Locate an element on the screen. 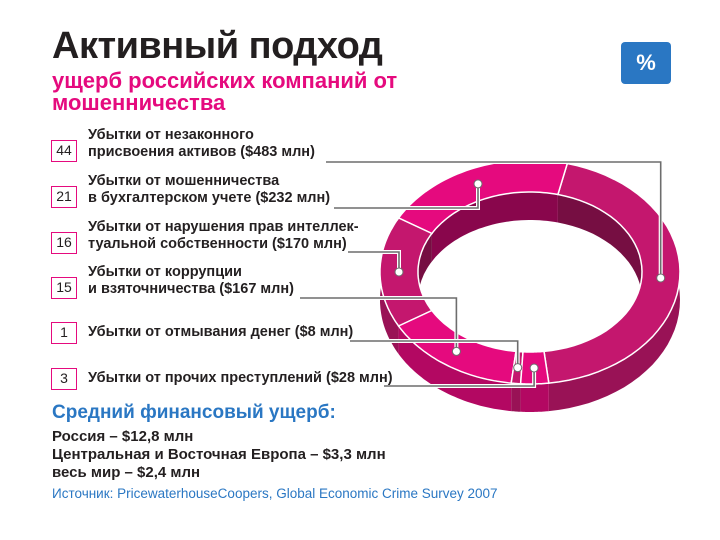 Image resolution: width=720 pixels, height=540 pixels. row-label-ip-line2: туальной собственности ($170 млн) is located at coordinates (217, 244).